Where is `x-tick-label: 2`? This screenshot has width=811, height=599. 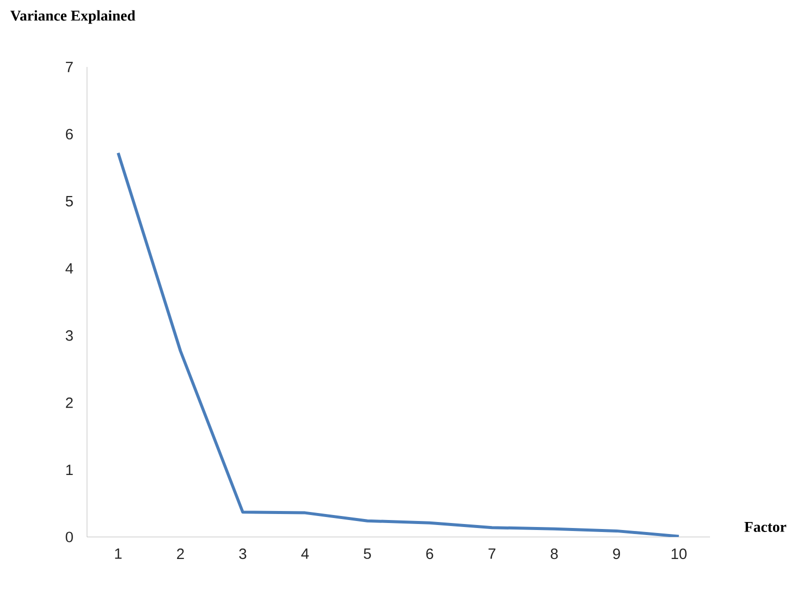
x-tick-label: 2 is located at coordinates (180, 553).